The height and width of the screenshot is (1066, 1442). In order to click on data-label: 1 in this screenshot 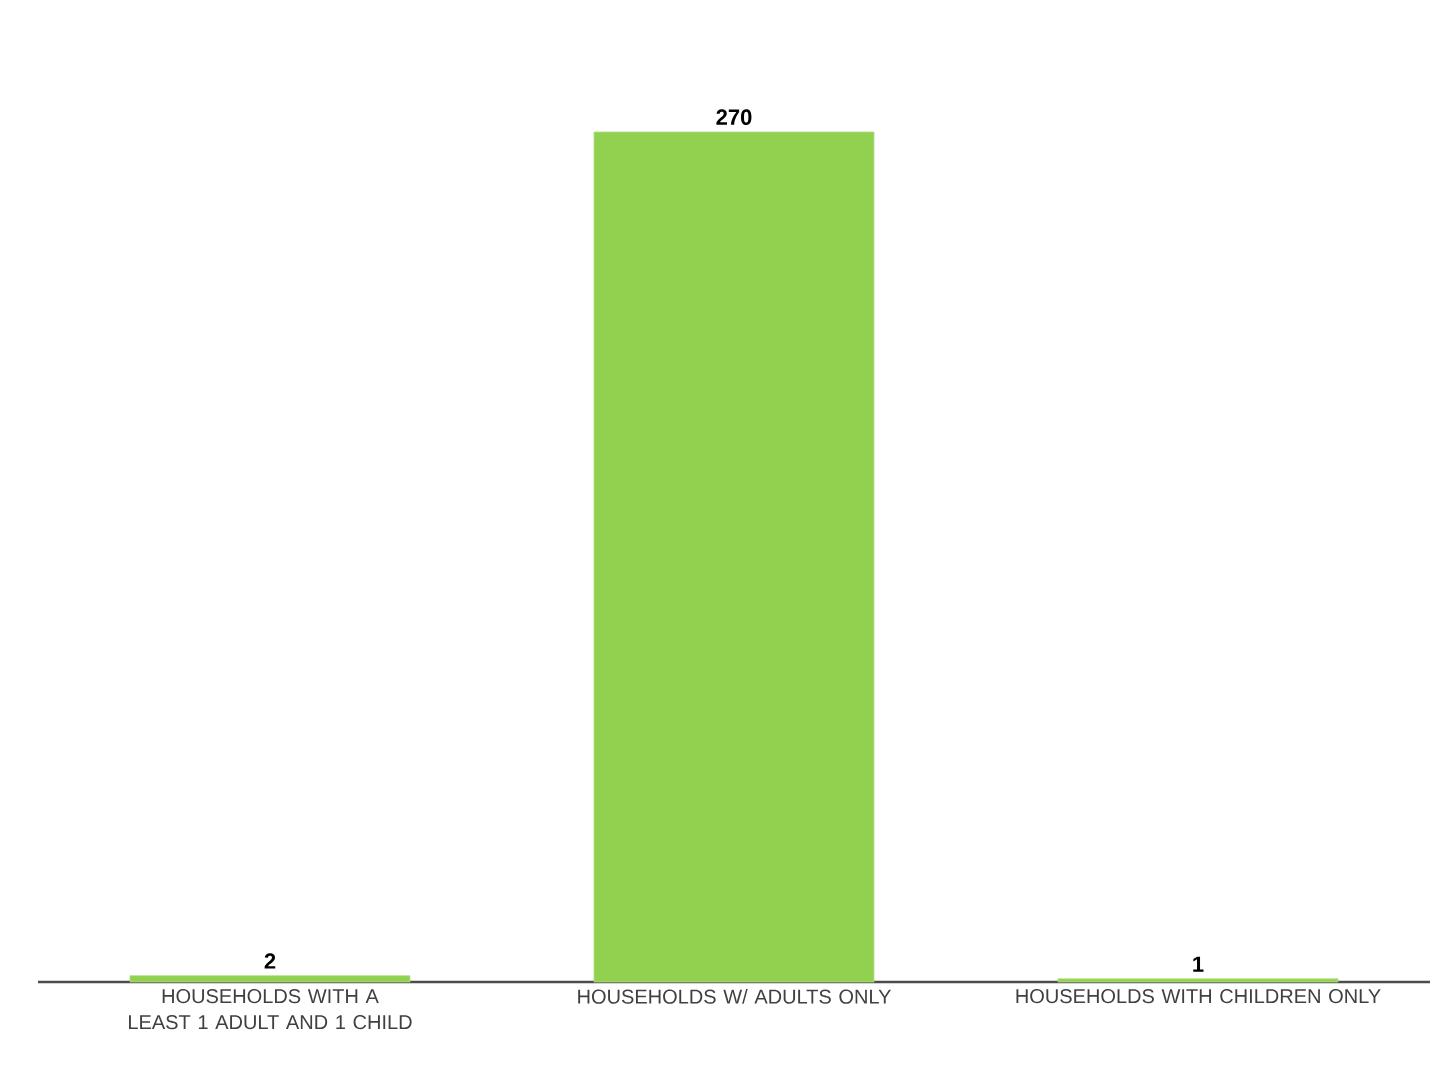, I will do `click(1198, 964)`.